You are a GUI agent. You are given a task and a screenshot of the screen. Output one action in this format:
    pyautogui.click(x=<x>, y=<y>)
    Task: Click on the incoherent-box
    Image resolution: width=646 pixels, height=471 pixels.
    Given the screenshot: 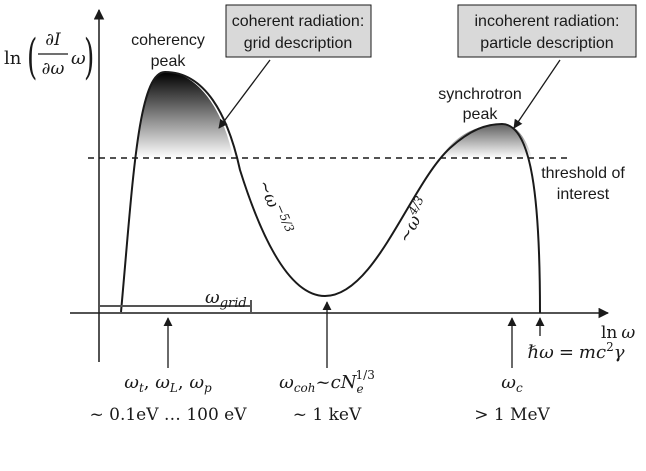 What is the action you would take?
    pyautogui.click(x=547, y=31)
    